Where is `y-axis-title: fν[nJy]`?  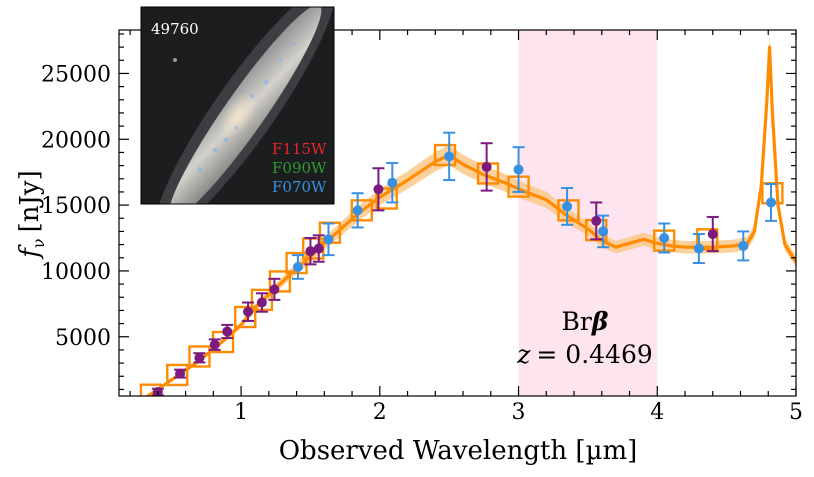 y-axis-title: fν[nJy] is located at coordinates (31, 215).